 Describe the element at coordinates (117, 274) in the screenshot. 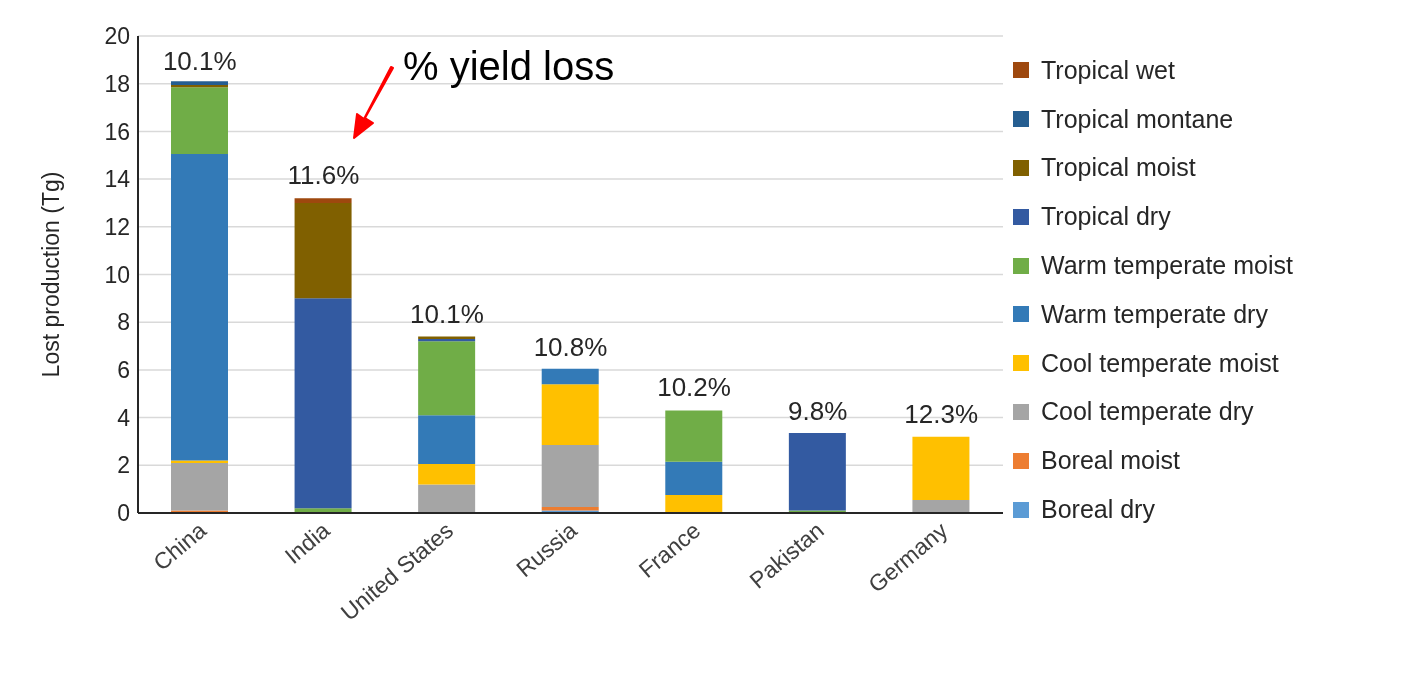

I see `y-tick-label: 10` at that location.